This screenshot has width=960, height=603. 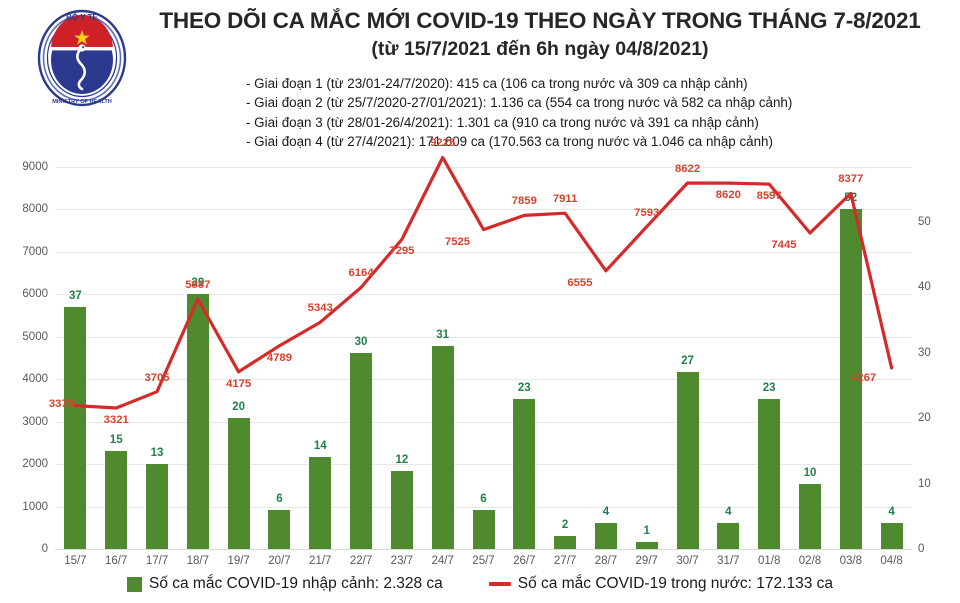 What do you see at coordinates (24, 358) in the screenshot?
I see `y-axis-left: 0 1000 2000 3000 4000 5000 6000 7000 8000 9000` at bounding box center [24, 358].